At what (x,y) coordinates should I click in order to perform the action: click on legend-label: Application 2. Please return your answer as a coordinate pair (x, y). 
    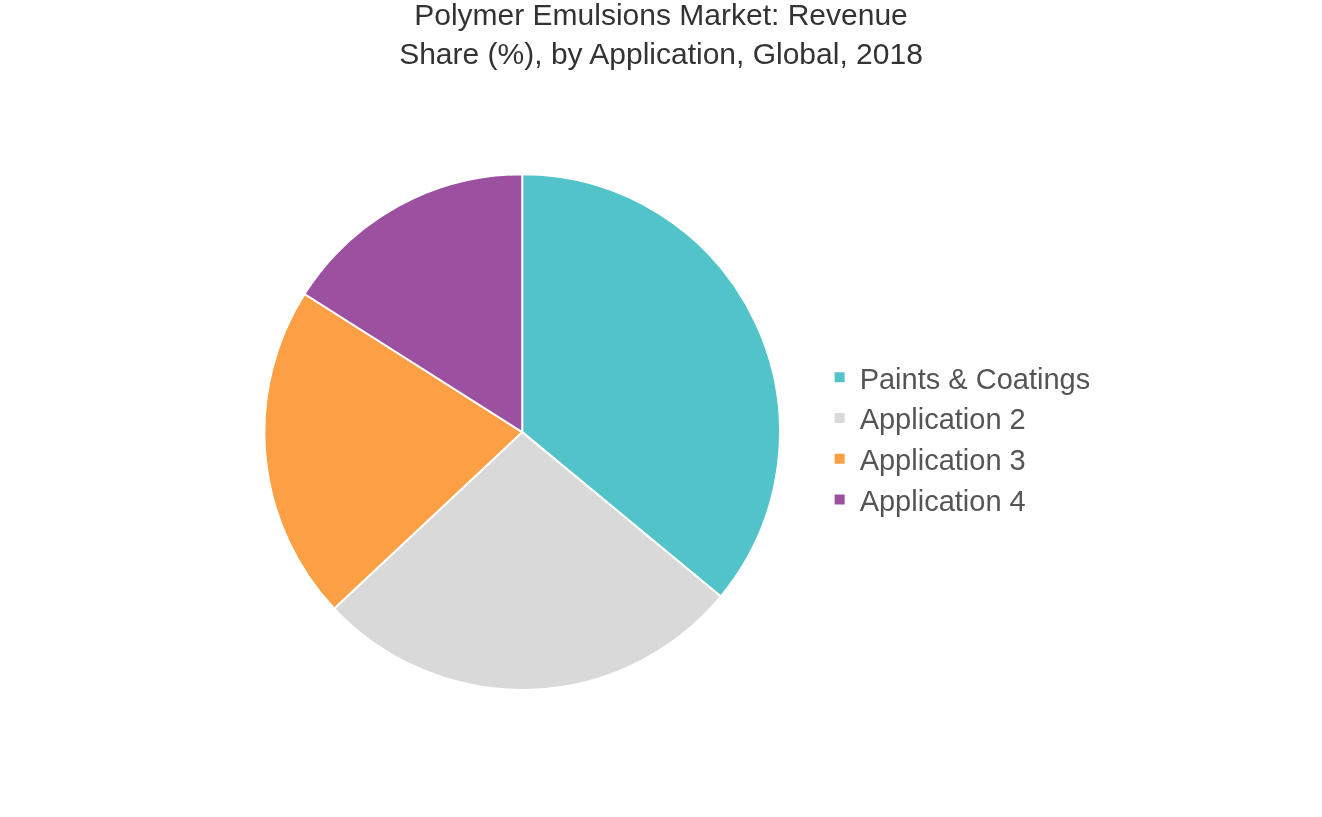
    Looking at the image, I should click on (942, 419).